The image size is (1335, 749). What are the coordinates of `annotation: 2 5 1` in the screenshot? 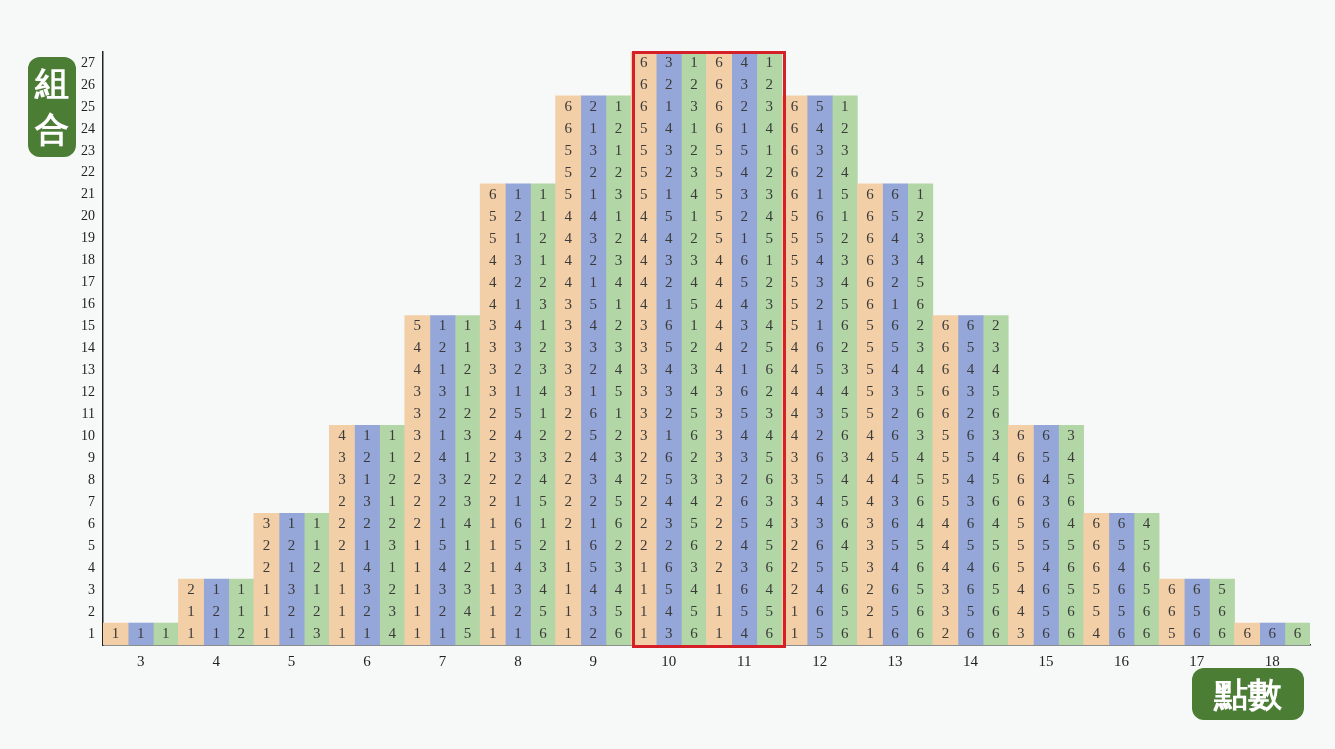 It's located at (518, 413).